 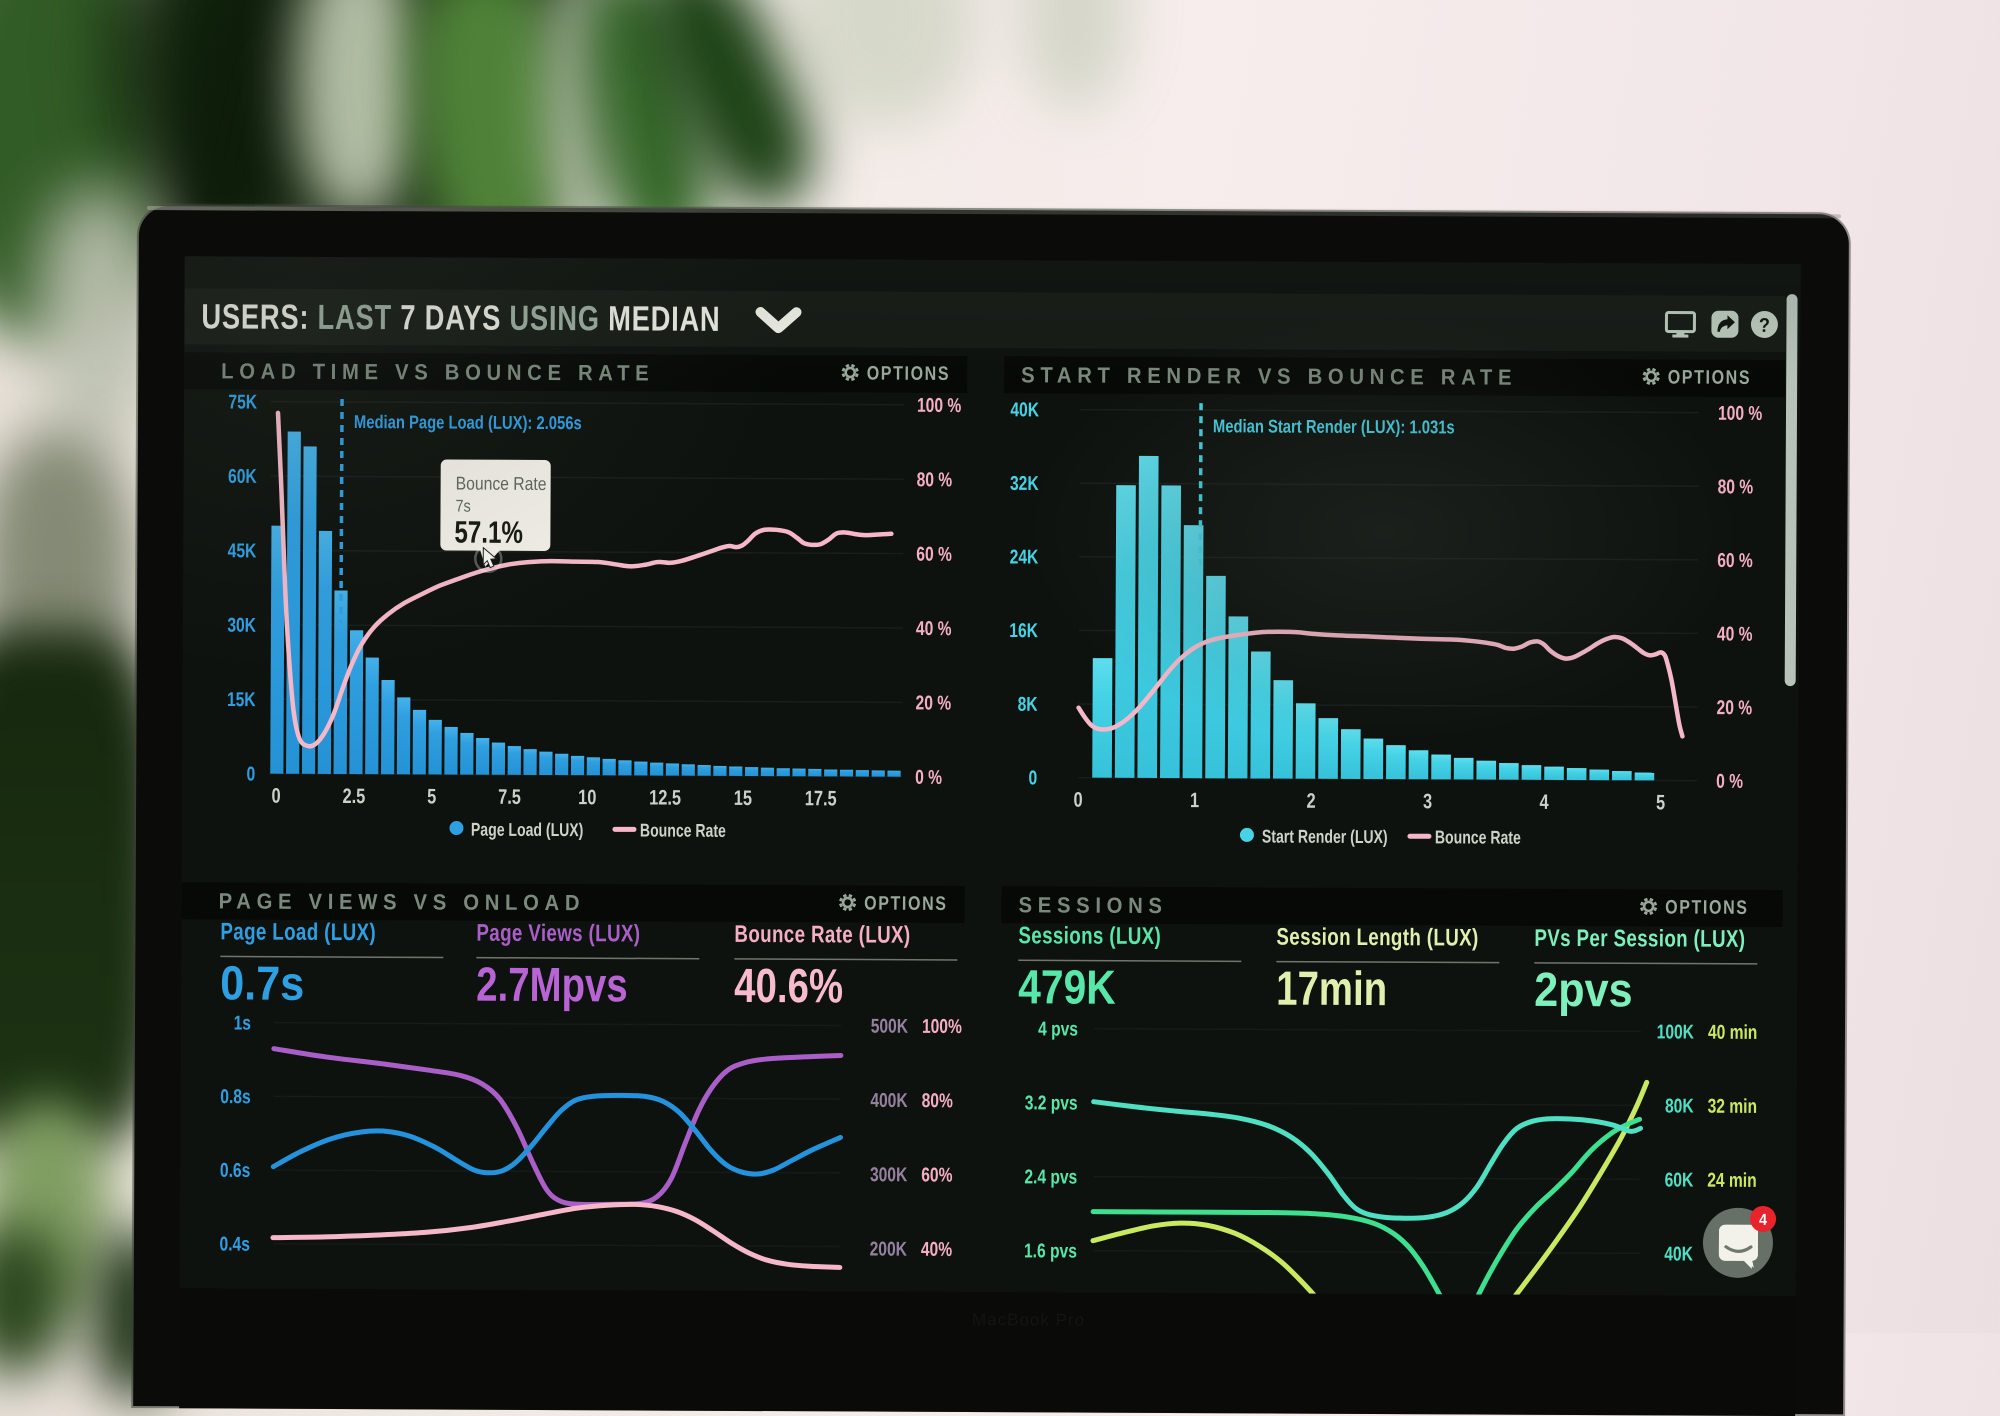 I want to click on svg-text: 2.5, so click(x=353, y=796).